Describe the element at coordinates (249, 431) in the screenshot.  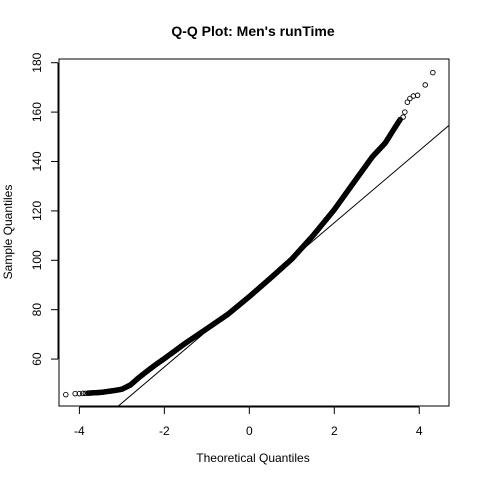
I see `x-tick-label: 0` at that location.